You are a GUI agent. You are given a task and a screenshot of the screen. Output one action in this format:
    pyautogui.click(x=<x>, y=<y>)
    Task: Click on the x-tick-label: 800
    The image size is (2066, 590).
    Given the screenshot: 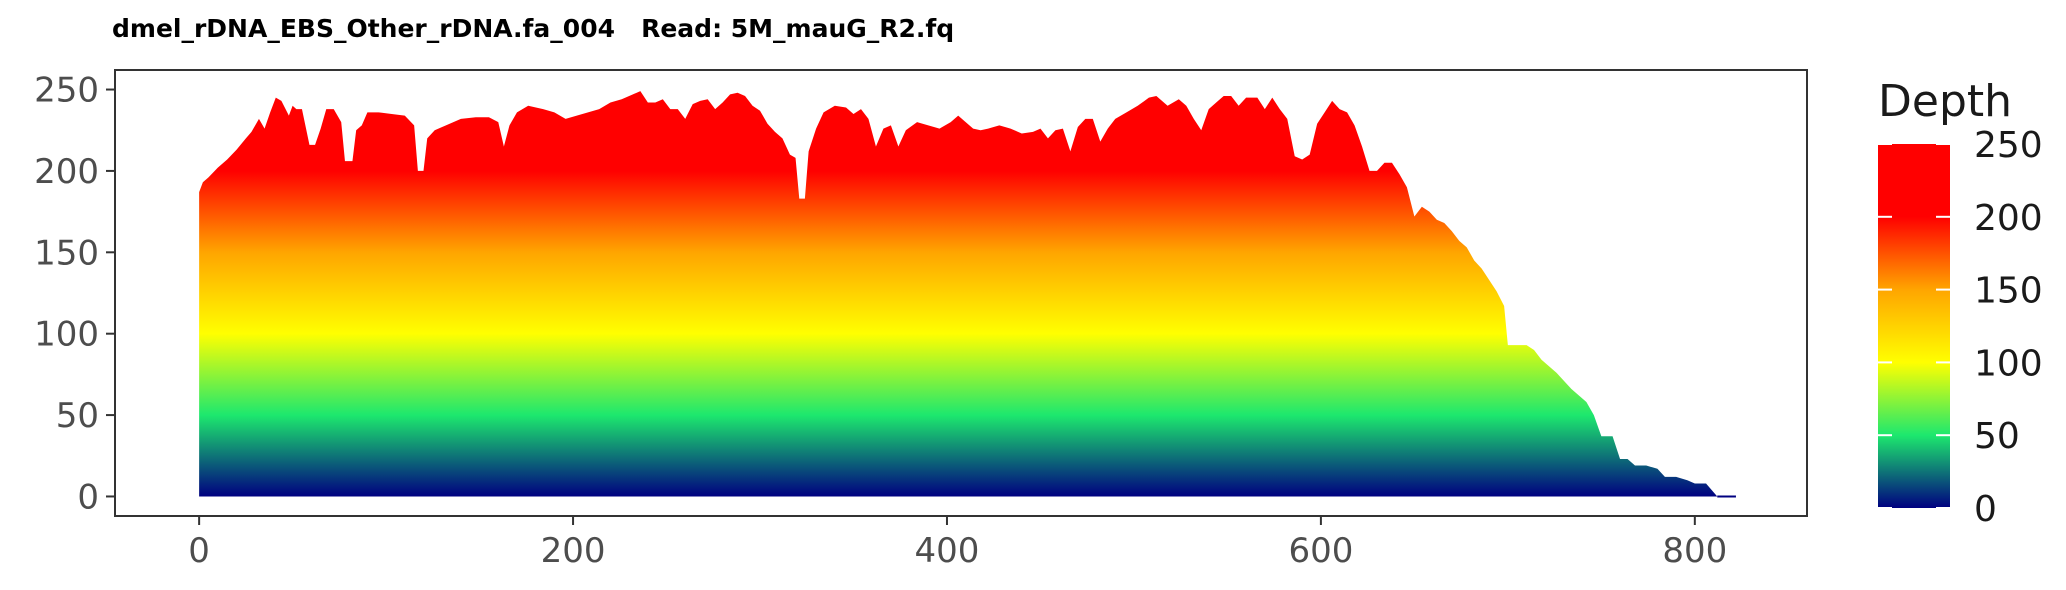 What is the action you would take?
    pyautogui.click(x=1694, y=551)
    